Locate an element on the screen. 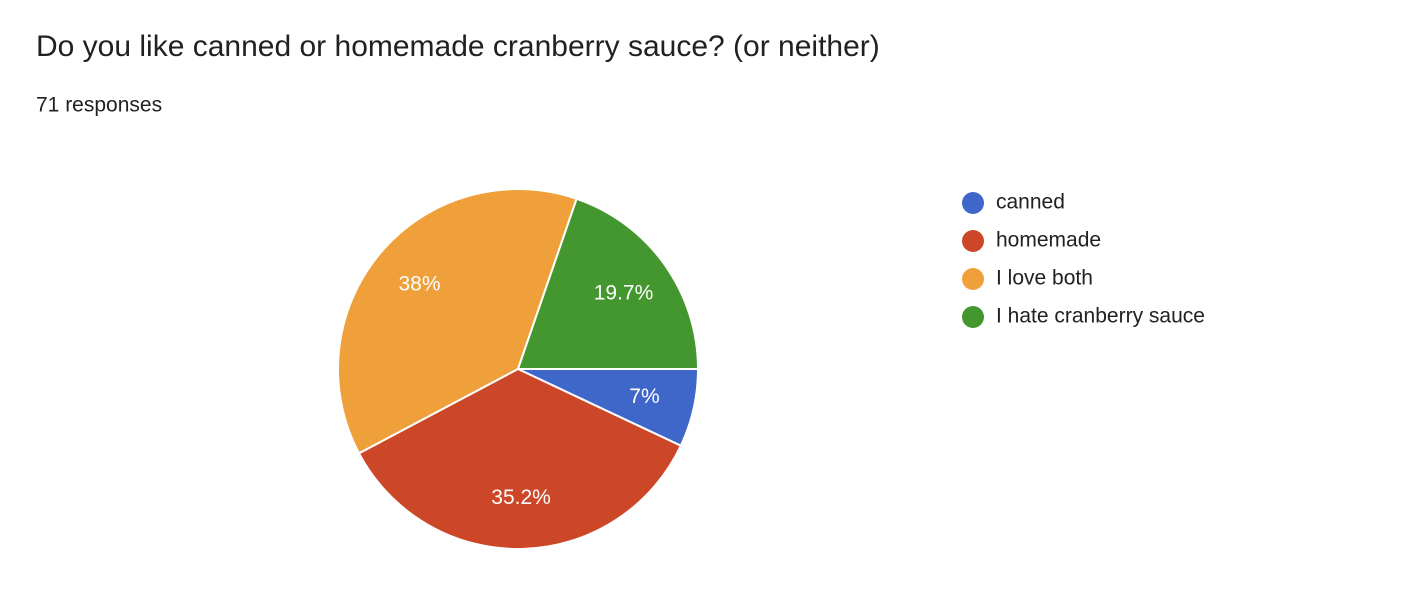  slice-label: 19.7% is located at coordinates (624, 292).